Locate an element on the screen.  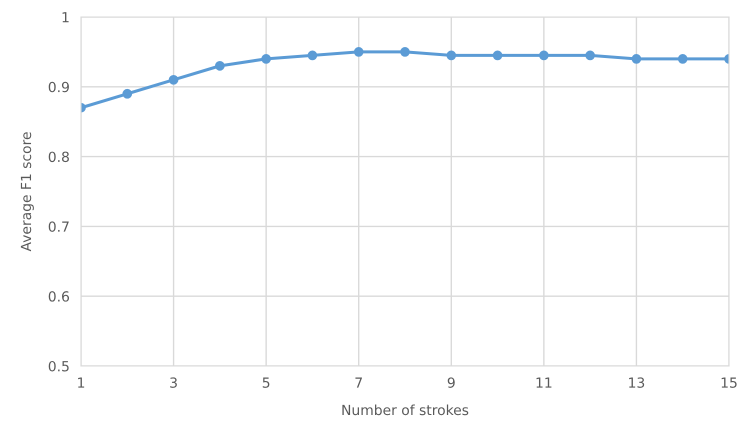
y-axis-title: Average F1 score is located at coordinates (27, 192).